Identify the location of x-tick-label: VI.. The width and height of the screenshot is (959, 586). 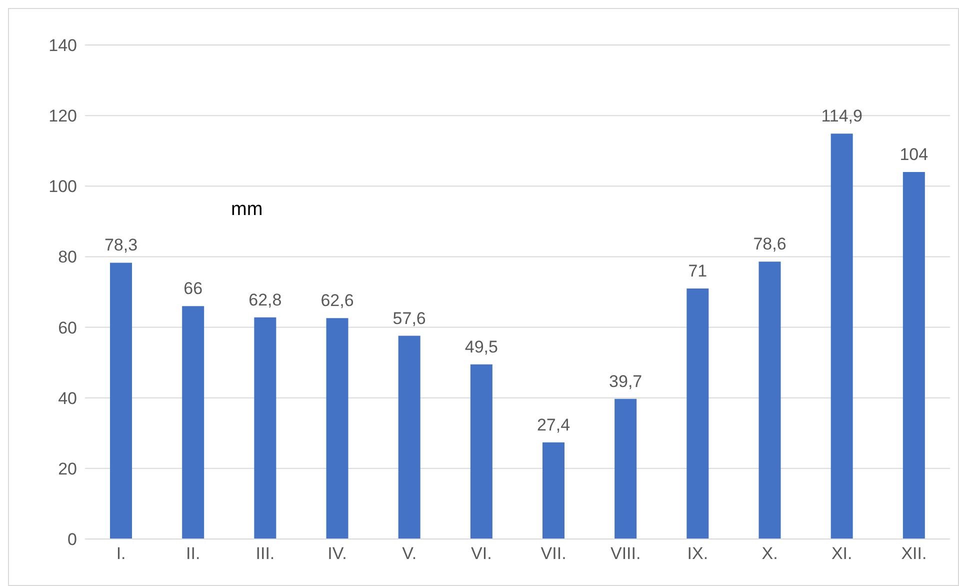
(481, 554).